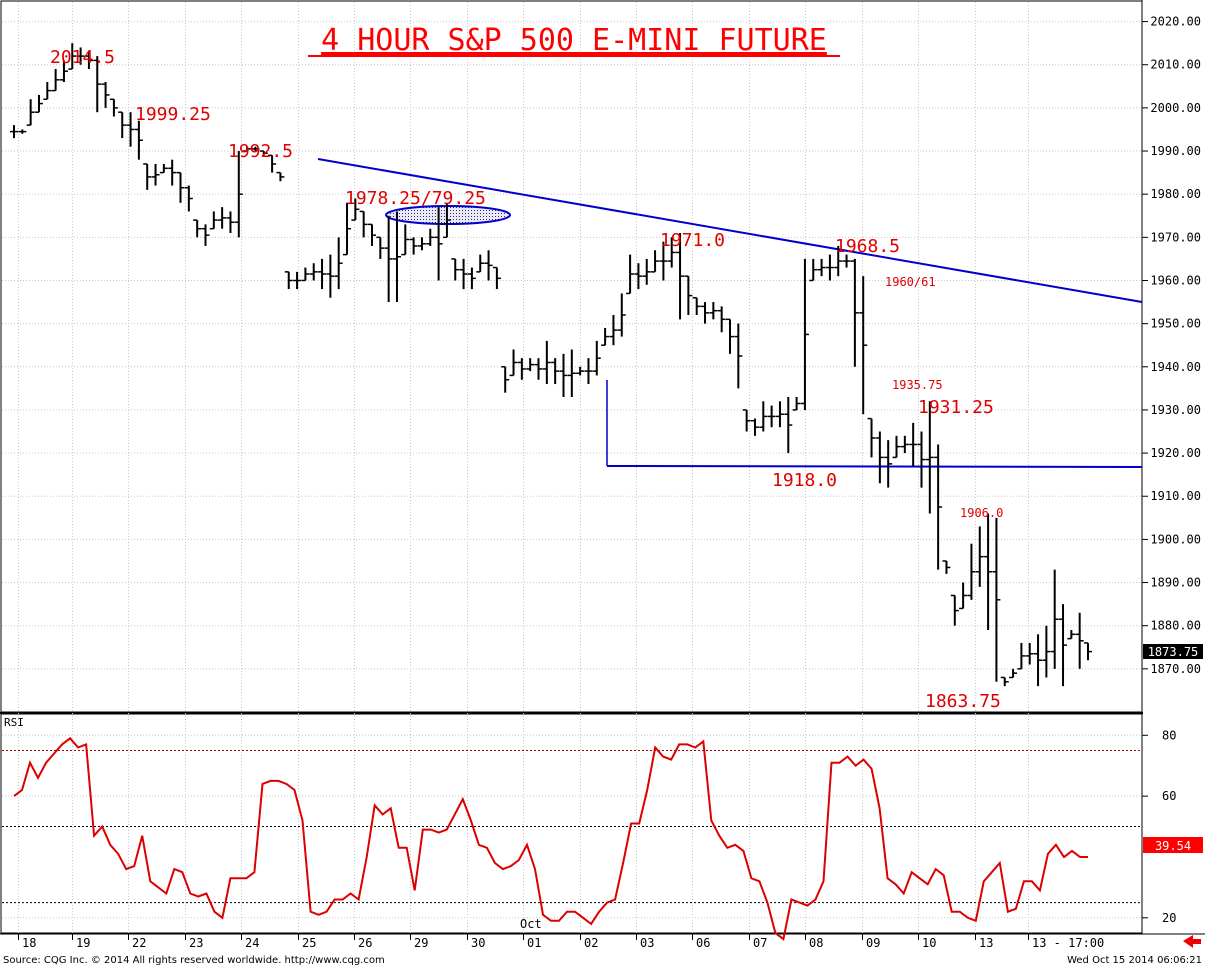 Image resolution: width=1205 pixels, height=968 pixels. I want to click on month-label: Oct, so click(531, 924).